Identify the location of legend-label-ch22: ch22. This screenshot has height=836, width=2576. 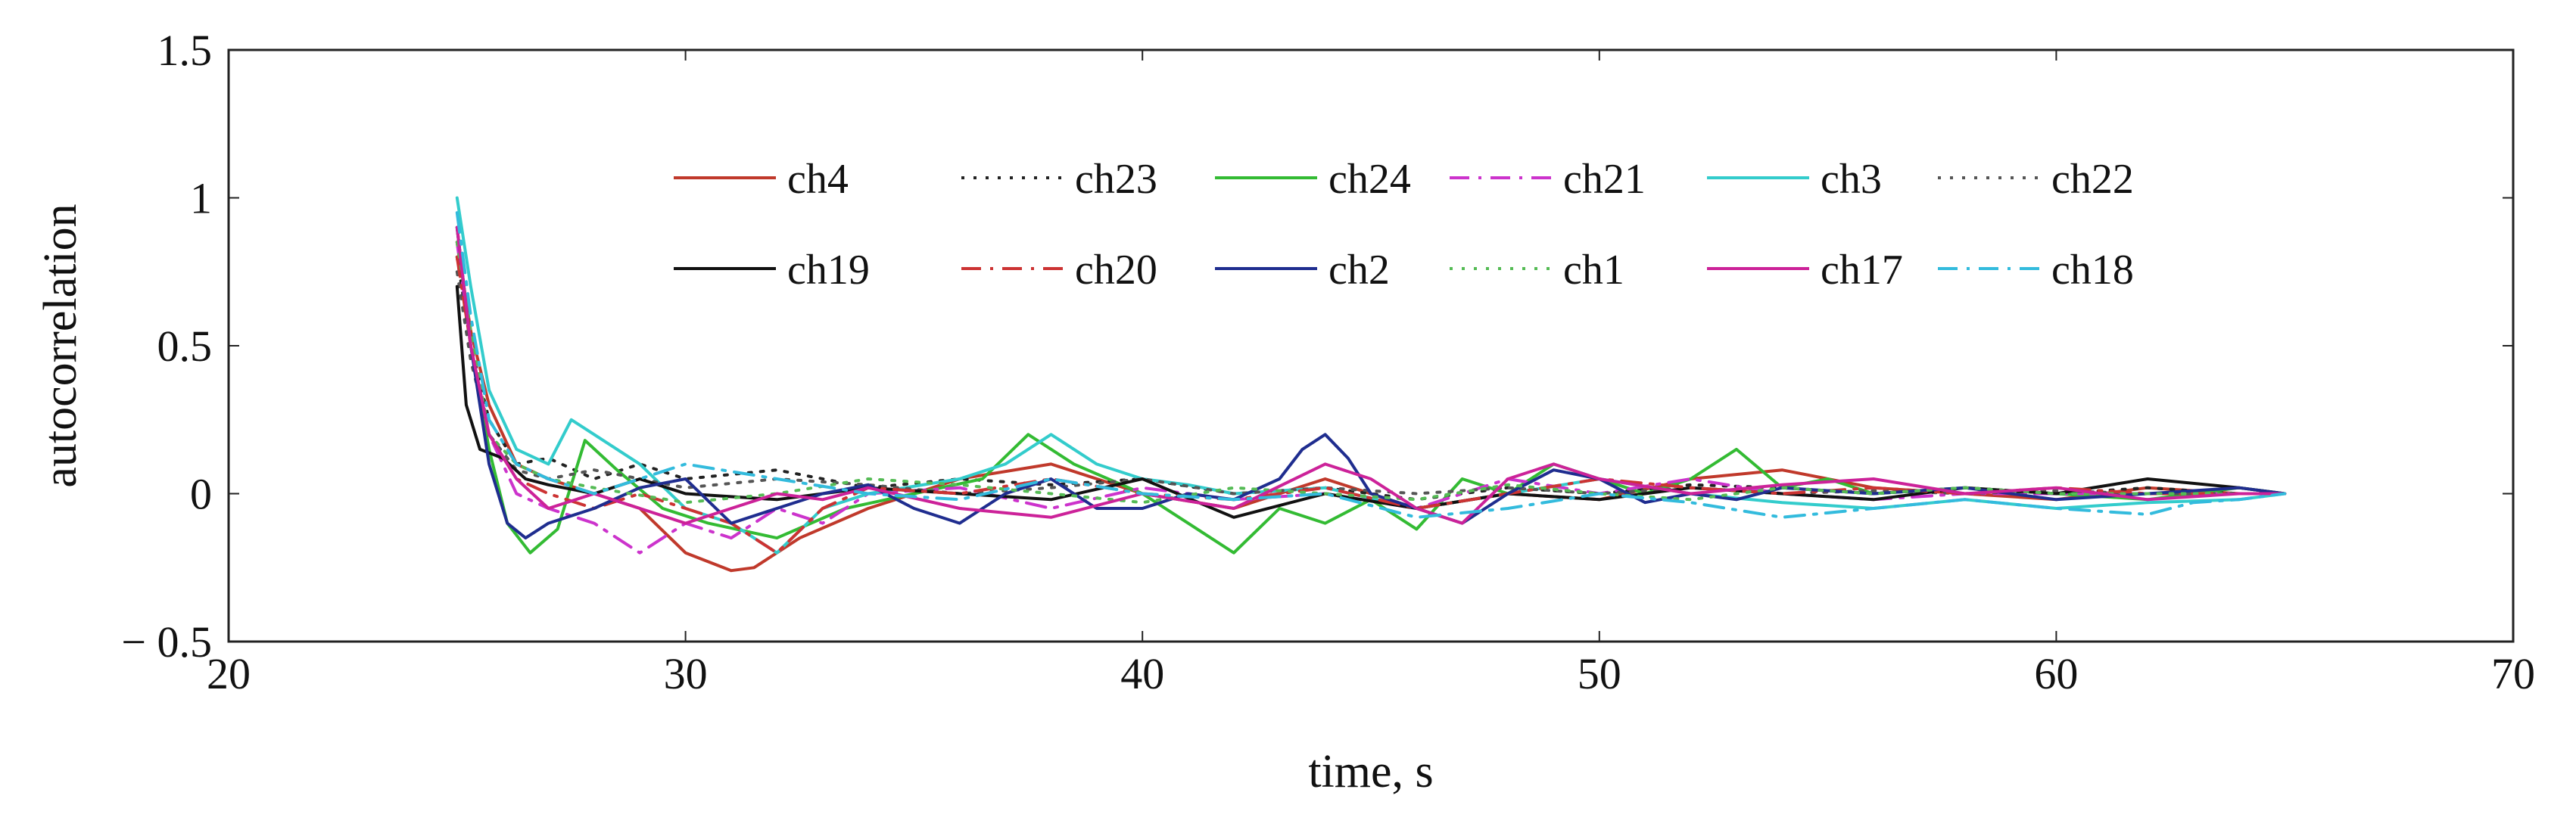
(2092, 179).